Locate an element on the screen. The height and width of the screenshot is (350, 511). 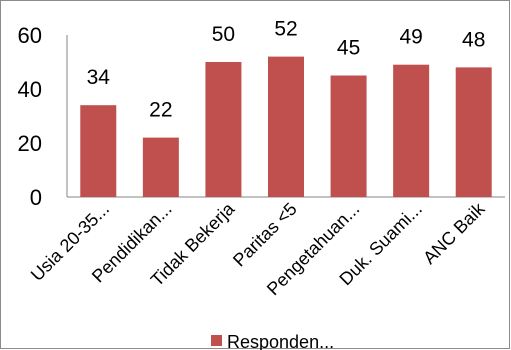
y-axis-ticks: 0 20 40 60 is located at coordinates (30, 116).